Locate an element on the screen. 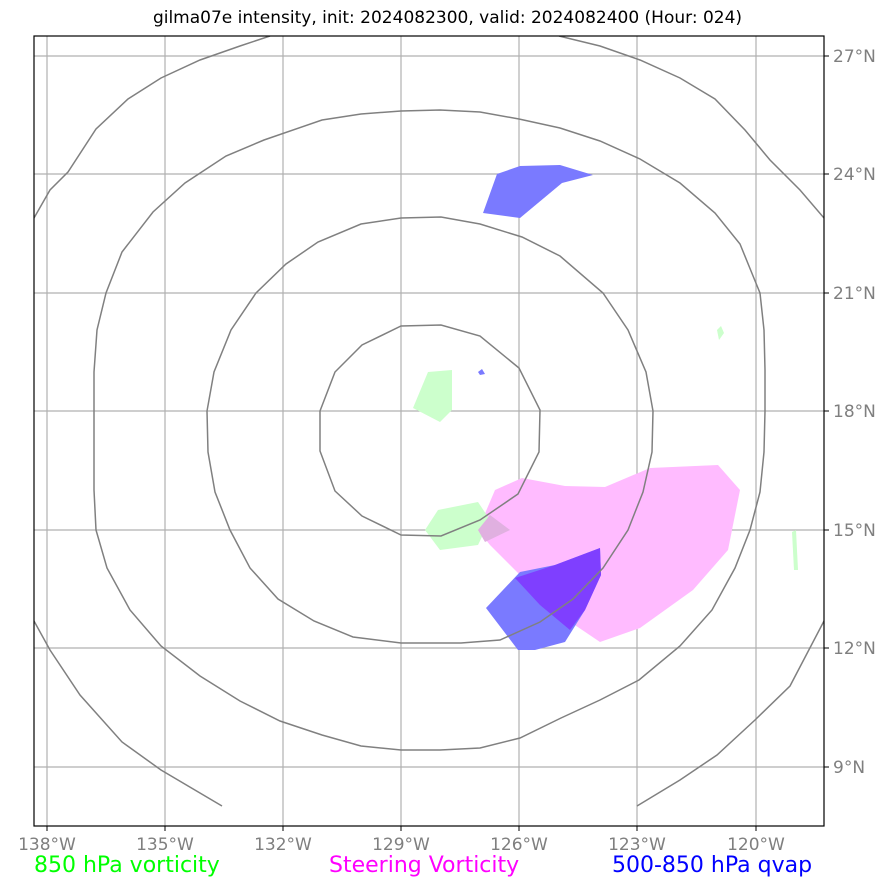 The image size is (895, 891). vorticity-850-area-far-east is located at coordinates (795, 550).